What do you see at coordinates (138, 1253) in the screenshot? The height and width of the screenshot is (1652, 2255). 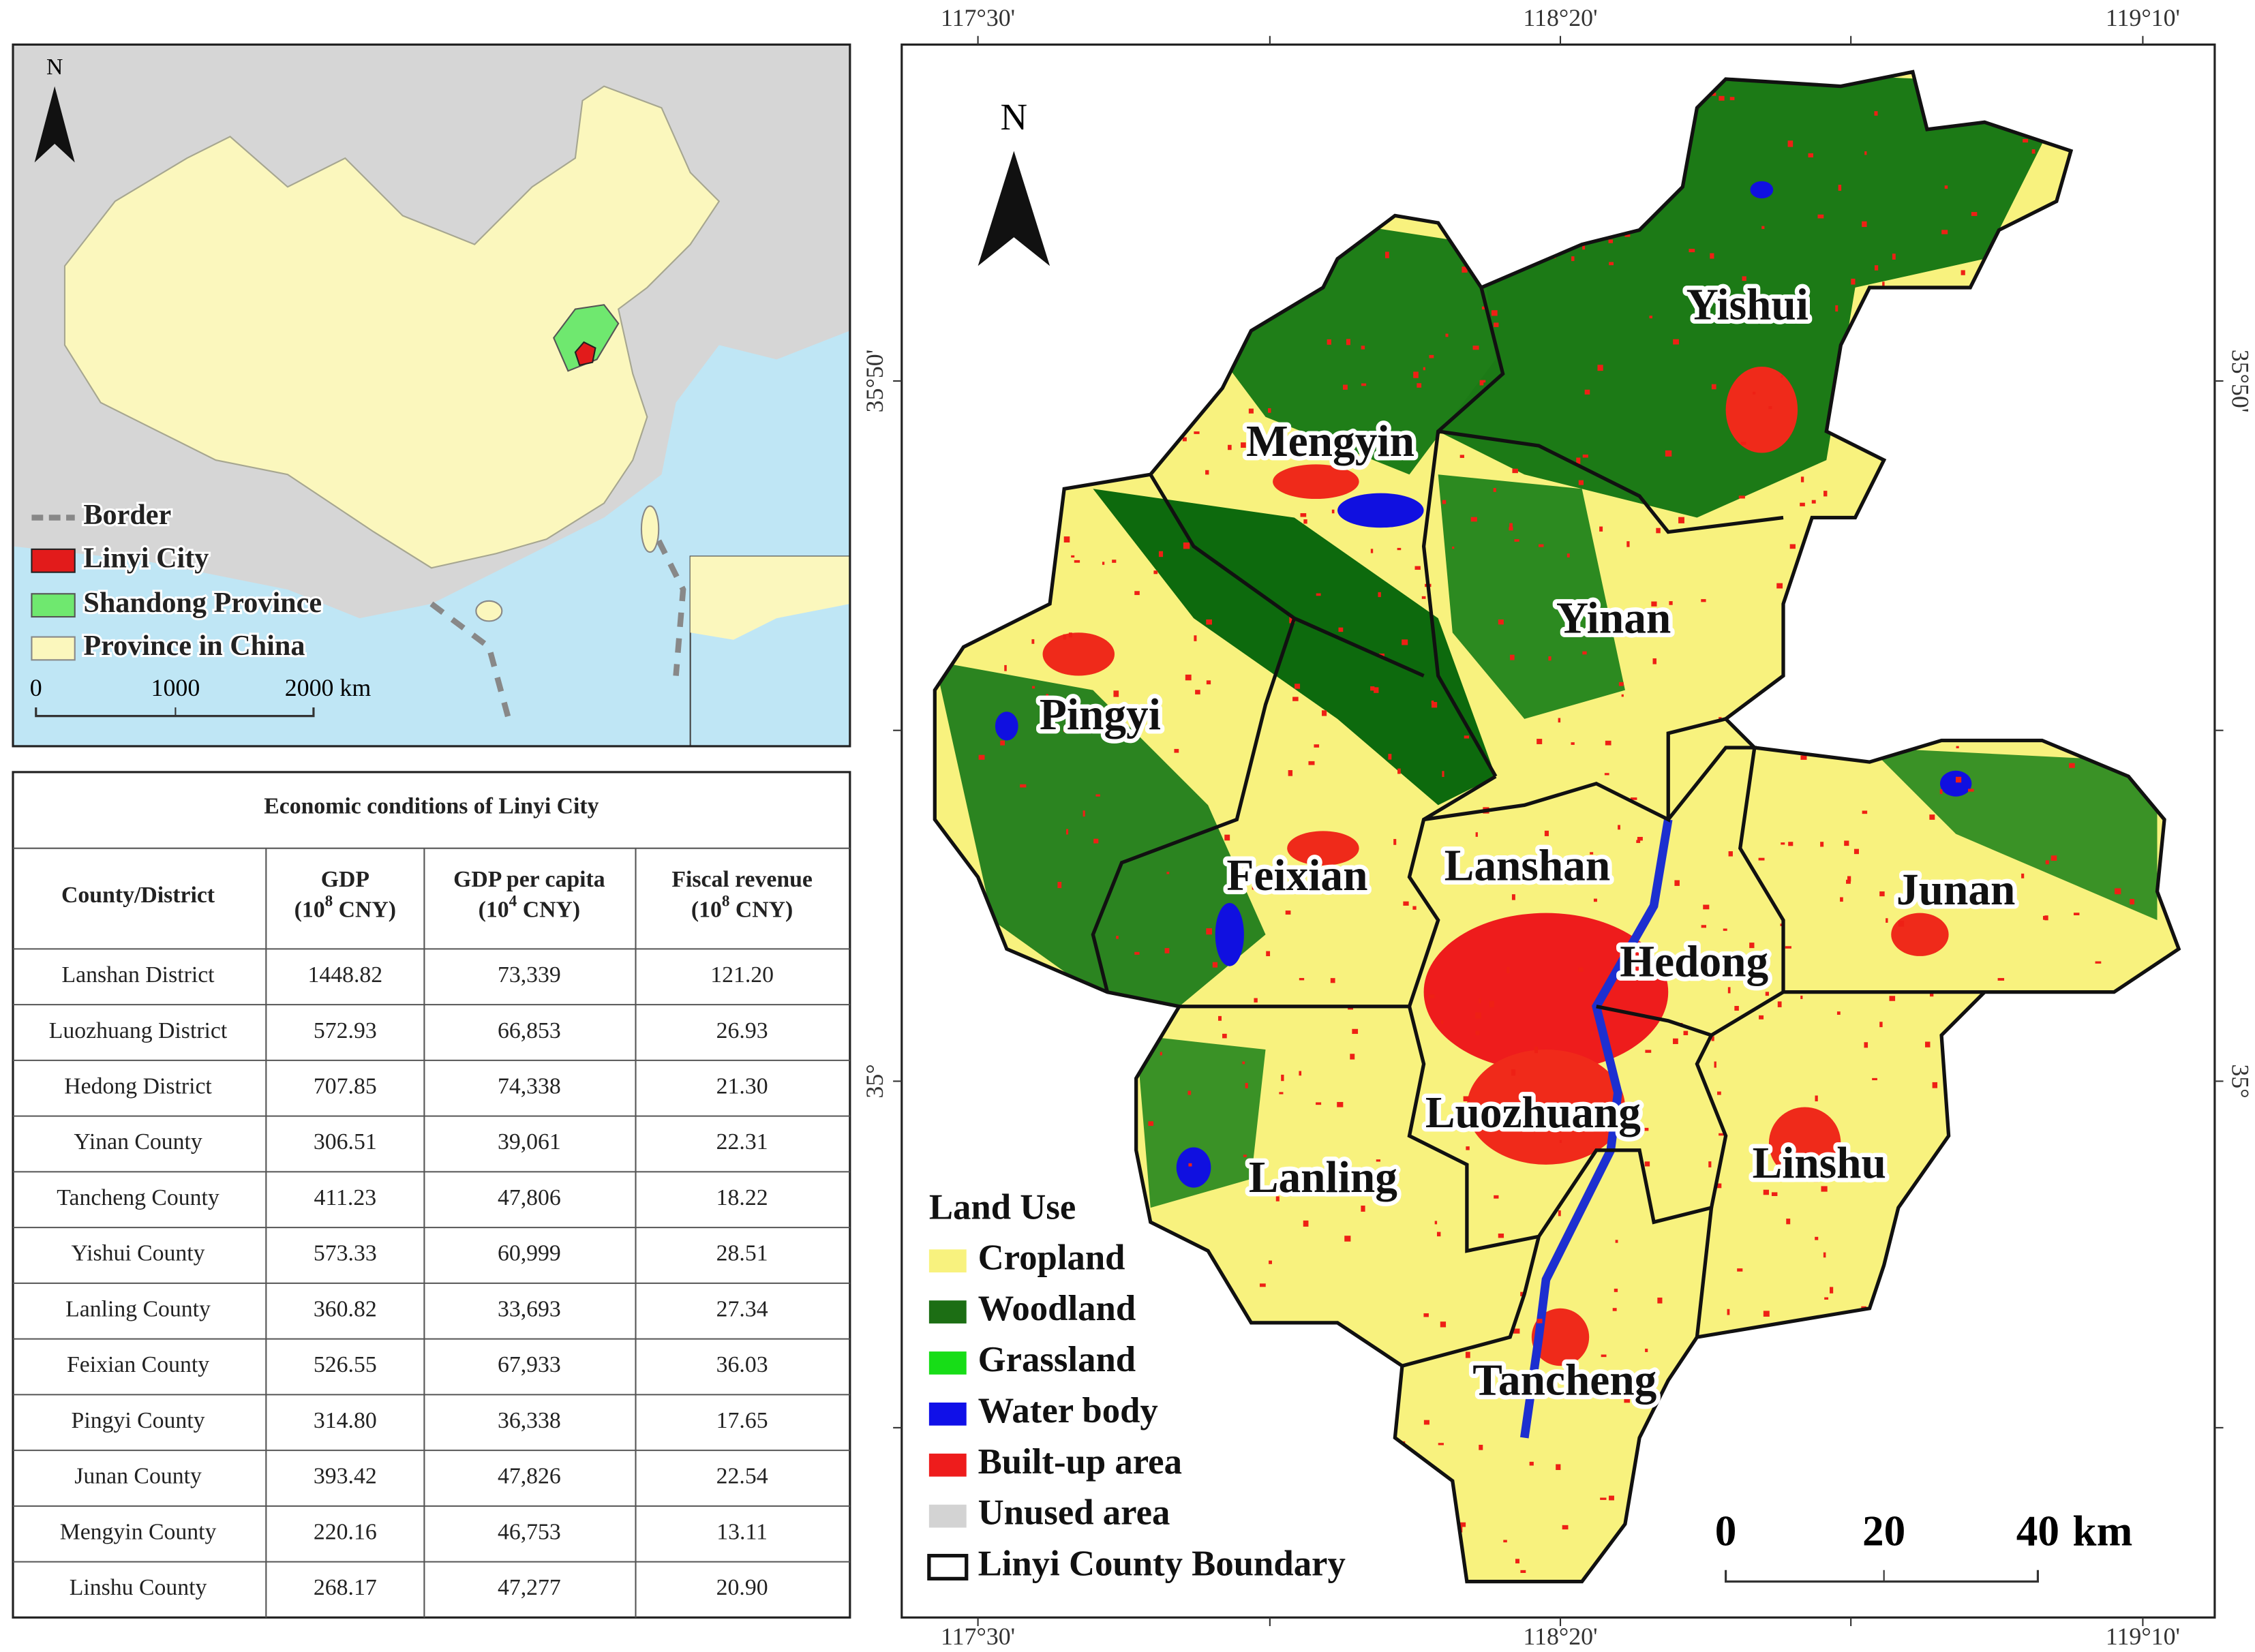 I see `row-header: Yishui County` at bounding box center [138, 1253].